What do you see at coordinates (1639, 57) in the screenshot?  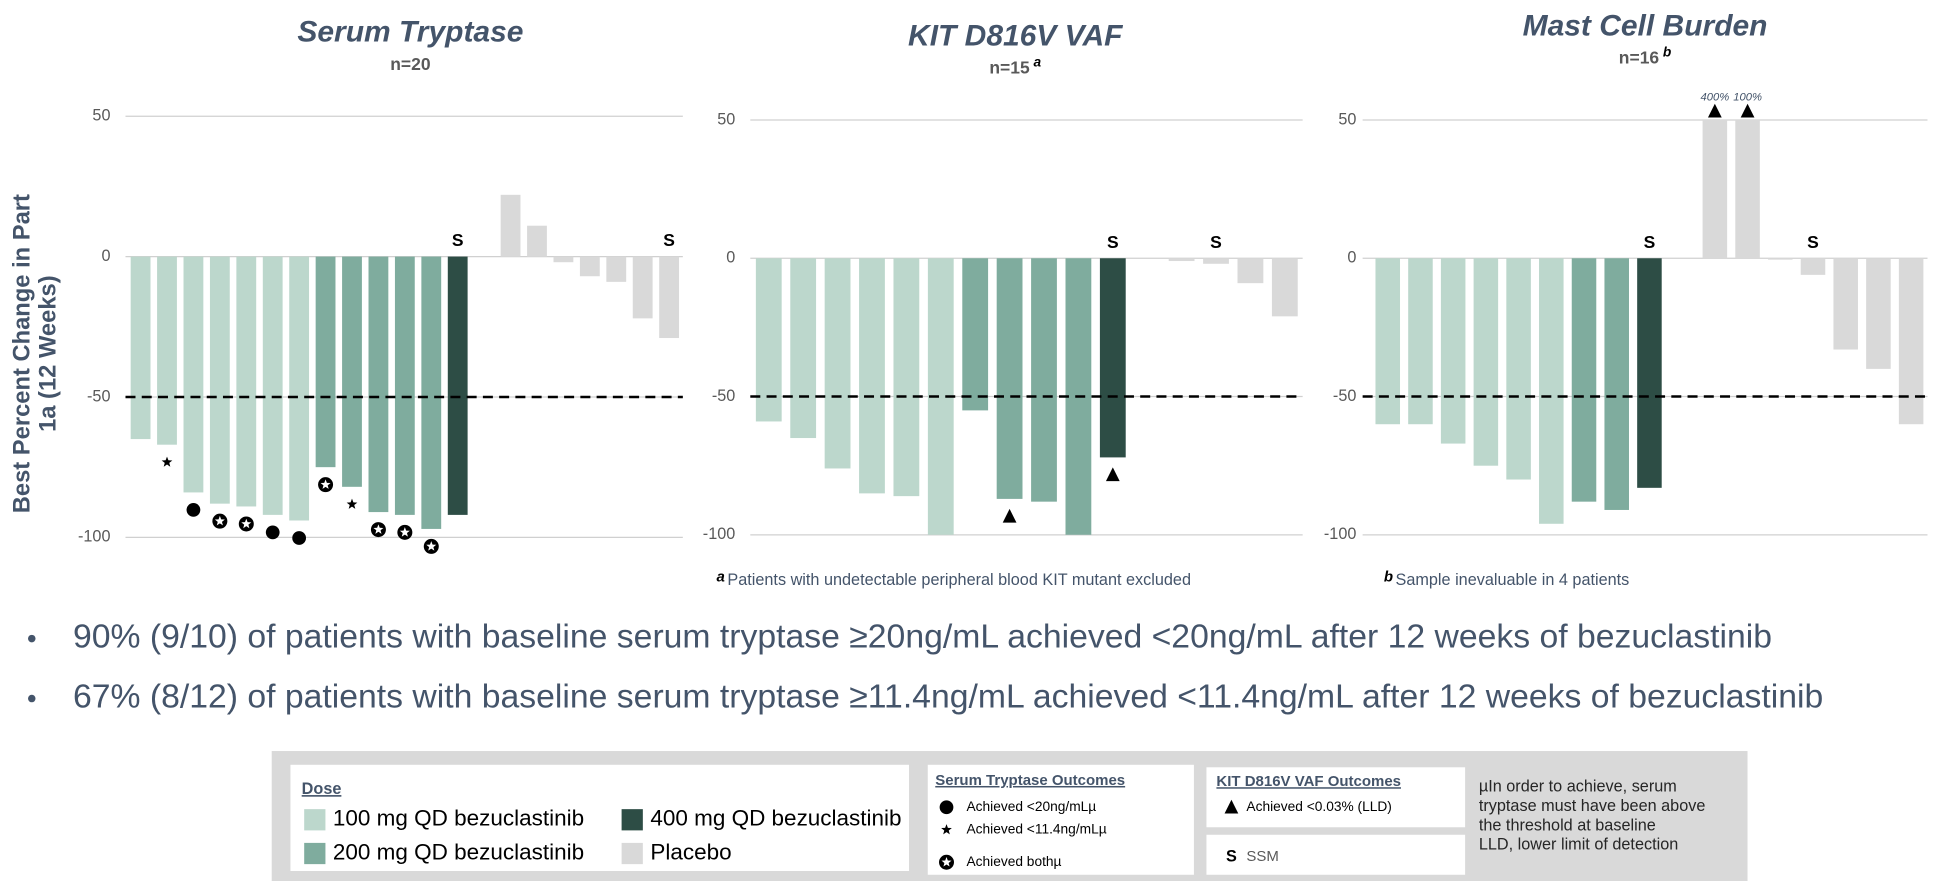 I see `subtitle-text: n=16` at bounding box center [1639, 57].